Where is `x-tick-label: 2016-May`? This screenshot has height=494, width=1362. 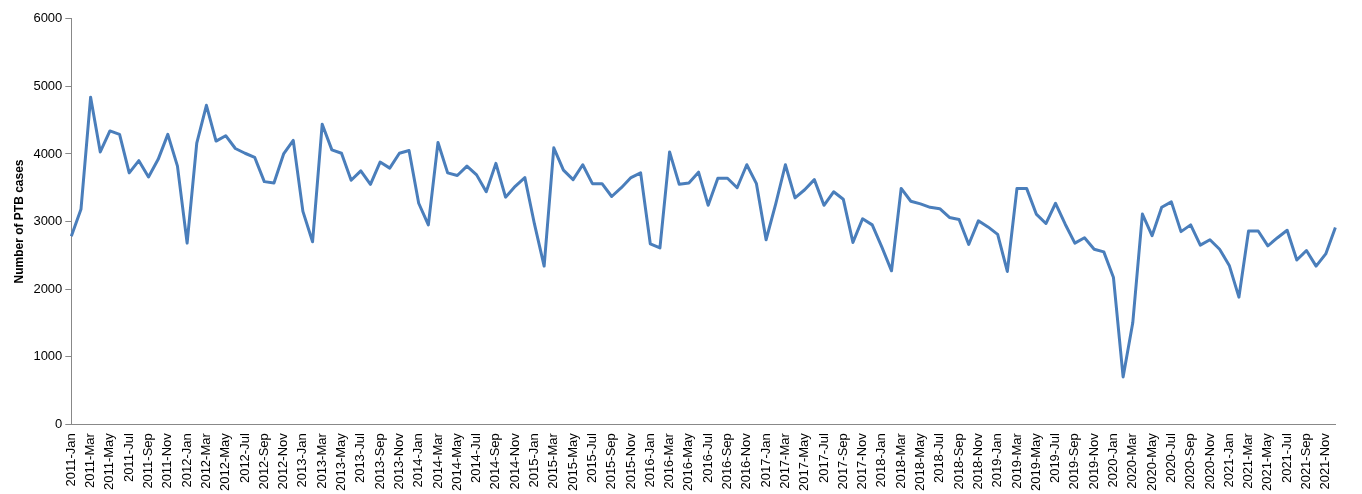 x-tick-label: 2016-May is located at coordinates (688, 461).